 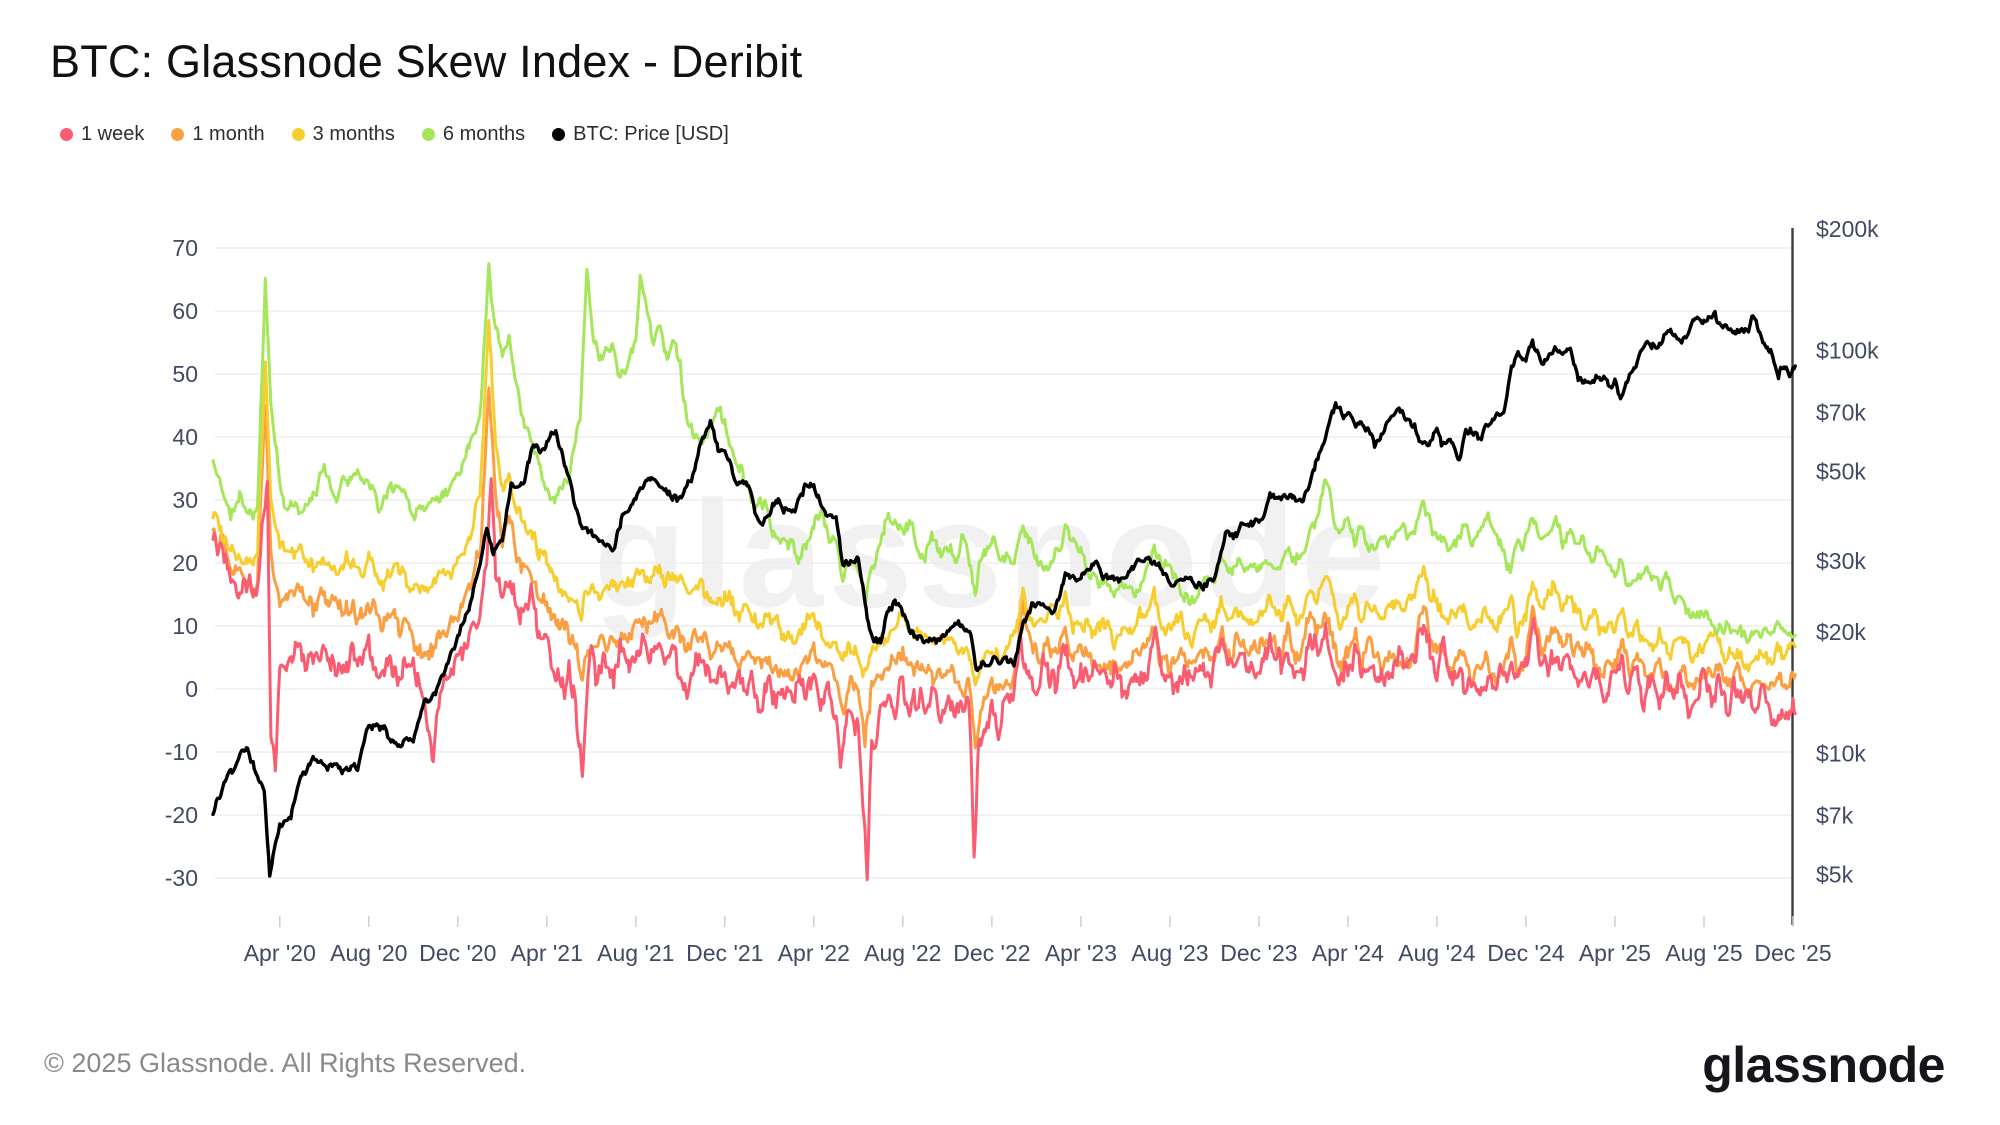 I want to click on y-left-tick-label: 10, so click(x=185, y=626).